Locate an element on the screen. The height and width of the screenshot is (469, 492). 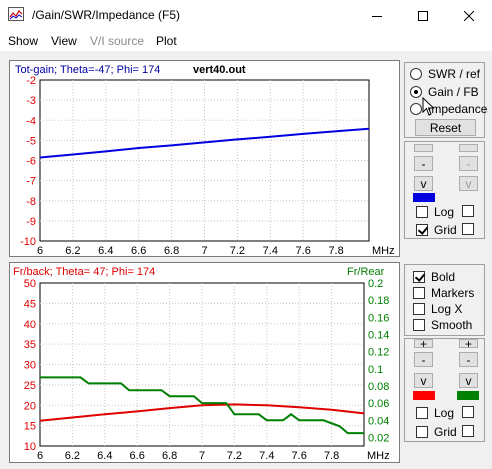
close-button is located at coordinates (469, 15).